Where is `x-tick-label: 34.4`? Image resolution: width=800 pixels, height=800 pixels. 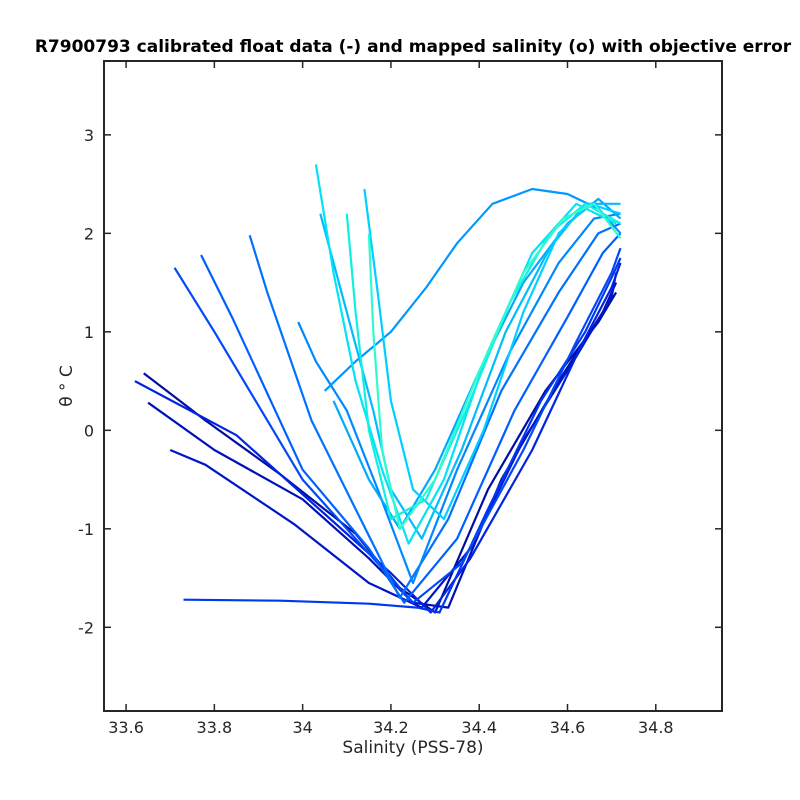
x-tick-label: 34.4 is located at coordinates (479, 727).